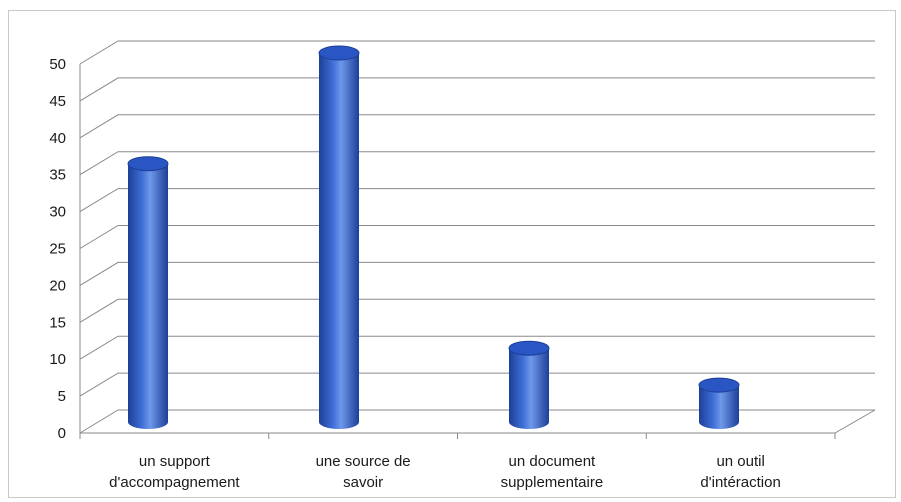 The width and height of the screenshot is (901, 502). Describe the element at coordinates (740, 461) in the screenshot. I see `category-label: un outil` at that location.